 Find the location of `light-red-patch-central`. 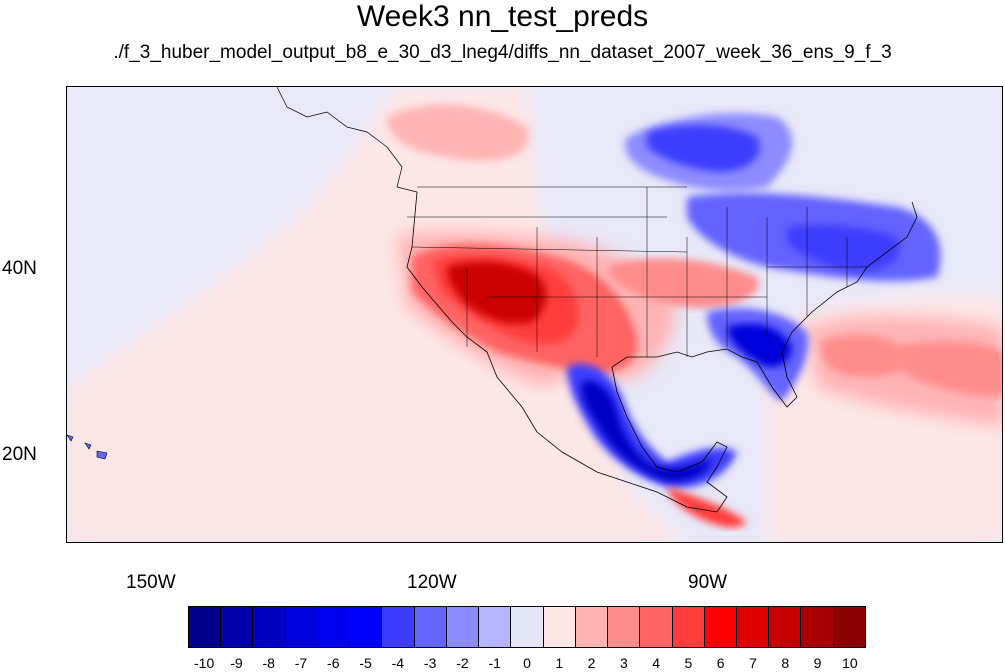

light-red-patch-central is located at coordinates (683, 283).